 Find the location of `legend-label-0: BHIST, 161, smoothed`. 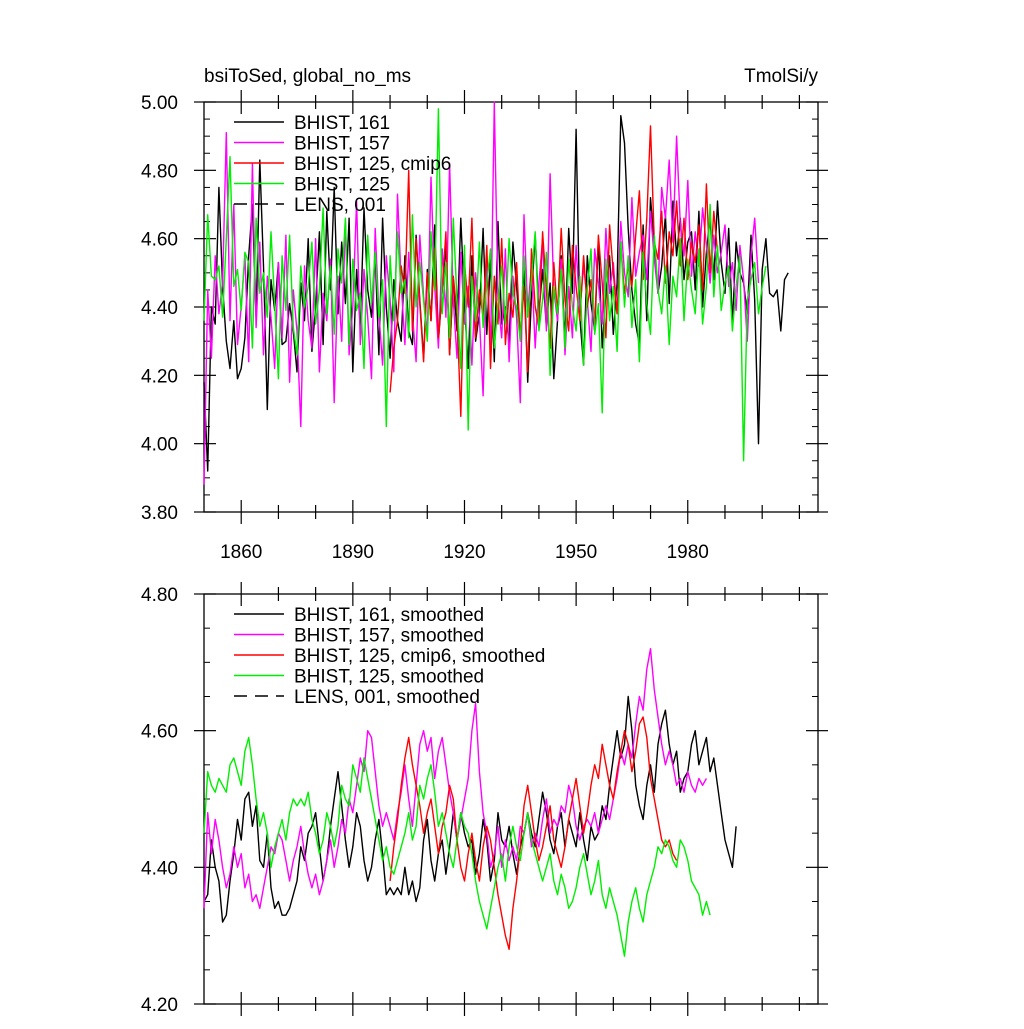

legend-label-0: BHIST, 161, smoothed is located at coordinates (389, 615).